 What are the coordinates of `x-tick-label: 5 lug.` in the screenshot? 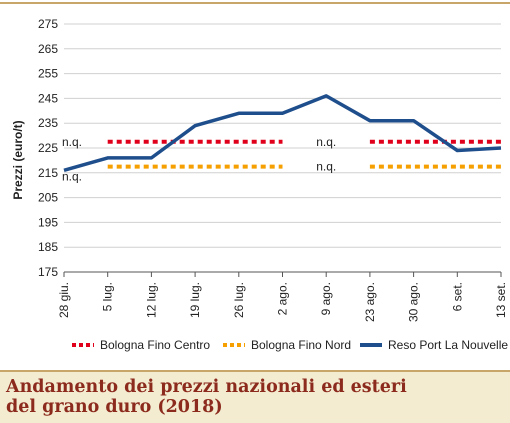 It's located at (108, 296).